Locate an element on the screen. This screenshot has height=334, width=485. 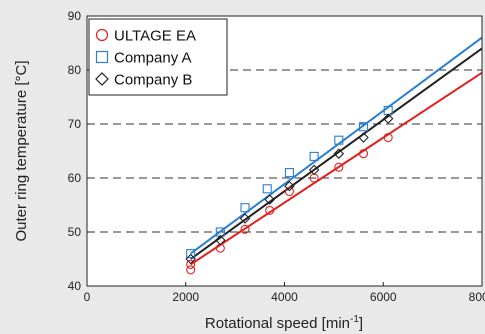
x-axis-label-superscript: -1 is located at coordinates (354, 319).